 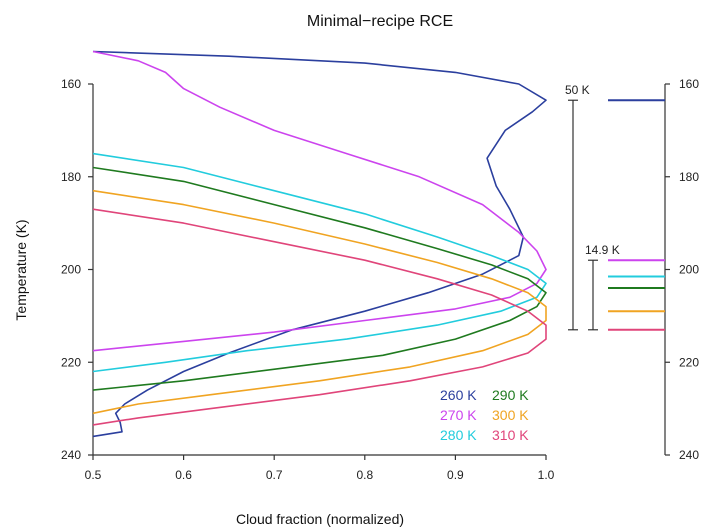 I want to click on x-tick-label: 0.5, so click(x=93, y=475).